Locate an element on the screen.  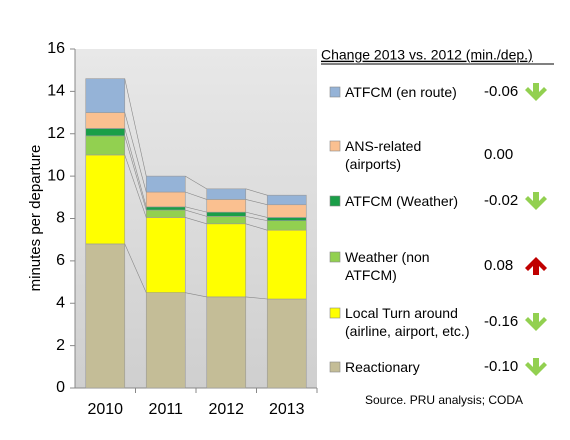
x-tick-label: 2010 is located at coordinates (105, 409).